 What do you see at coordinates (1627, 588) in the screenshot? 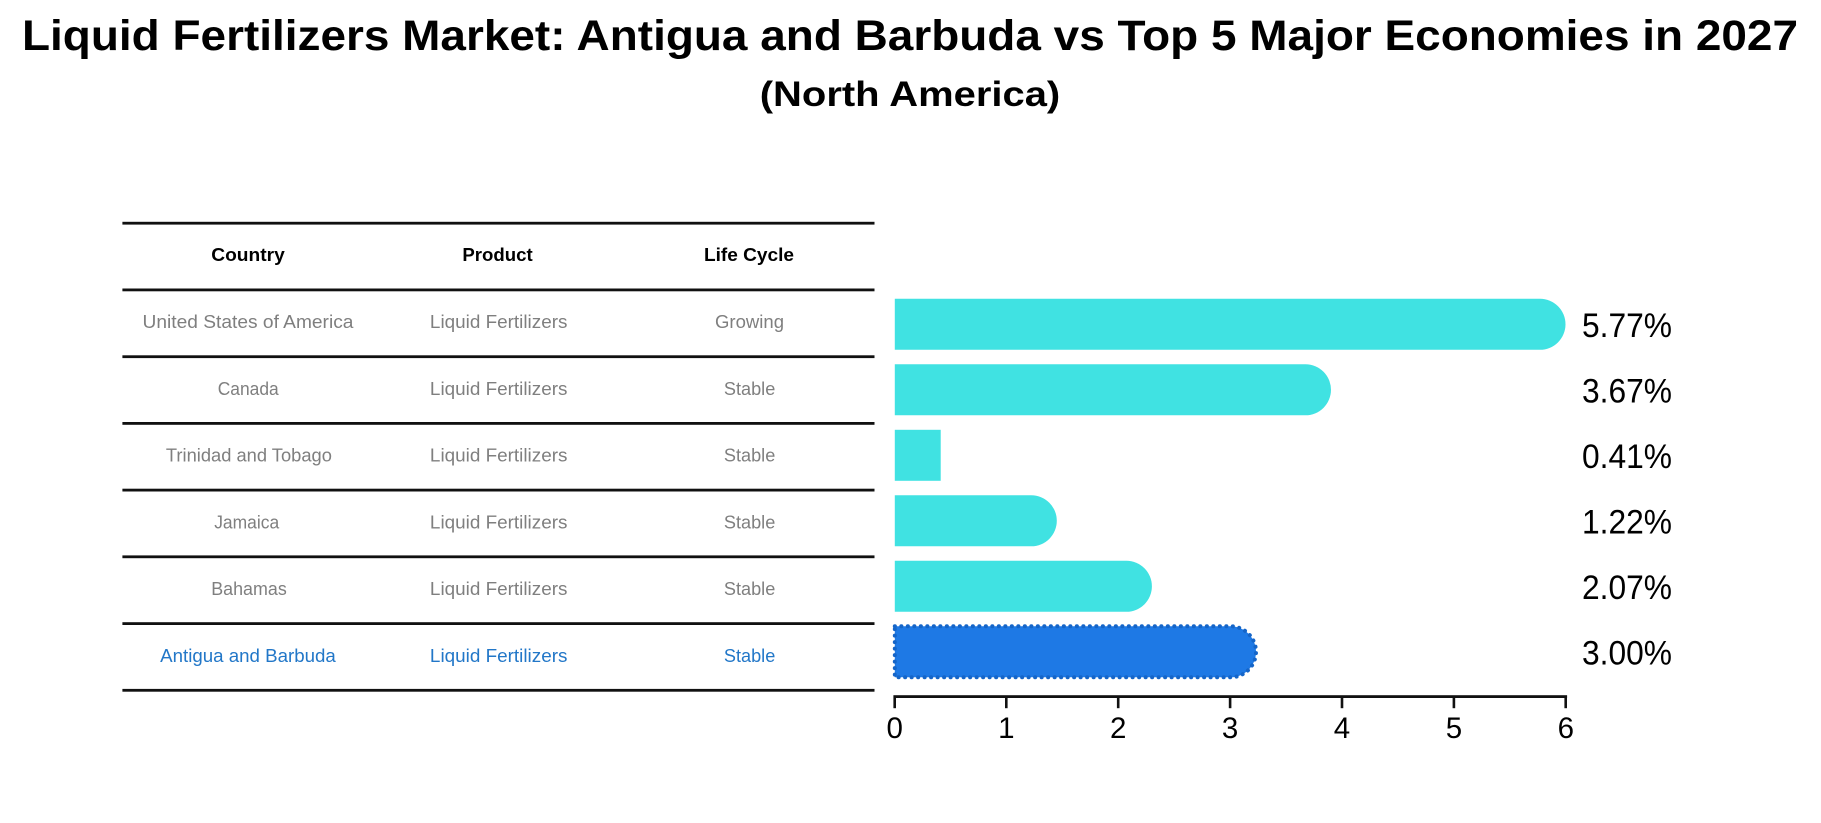
I see `svg-text: 2.07%` at bounding box center [1627, 588].